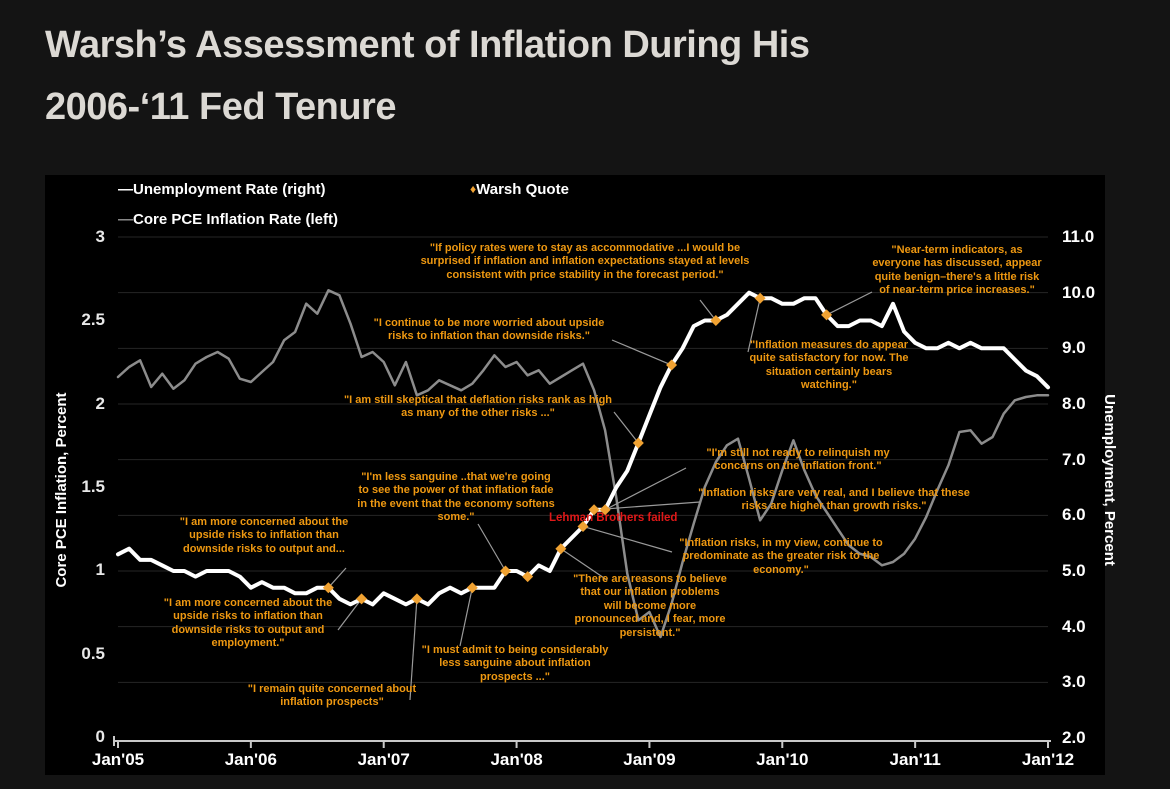 The width and height of the screenshot is (1170, 789). I want to click on left-axis-title: Core PCE Inflation, Percent, so click(61, 490).